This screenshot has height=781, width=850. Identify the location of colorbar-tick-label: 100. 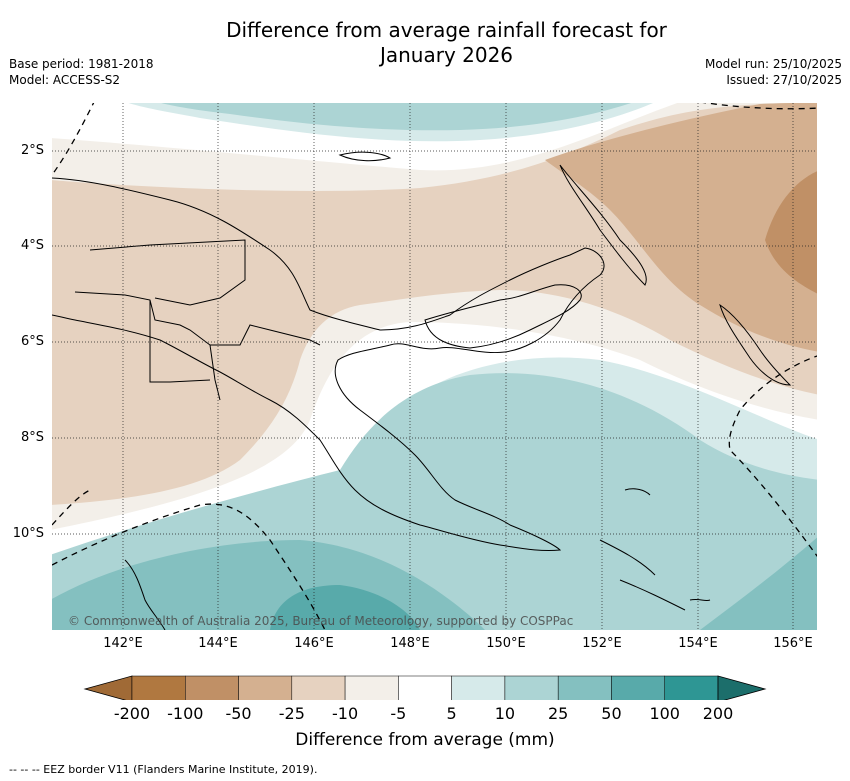
(664, 713).